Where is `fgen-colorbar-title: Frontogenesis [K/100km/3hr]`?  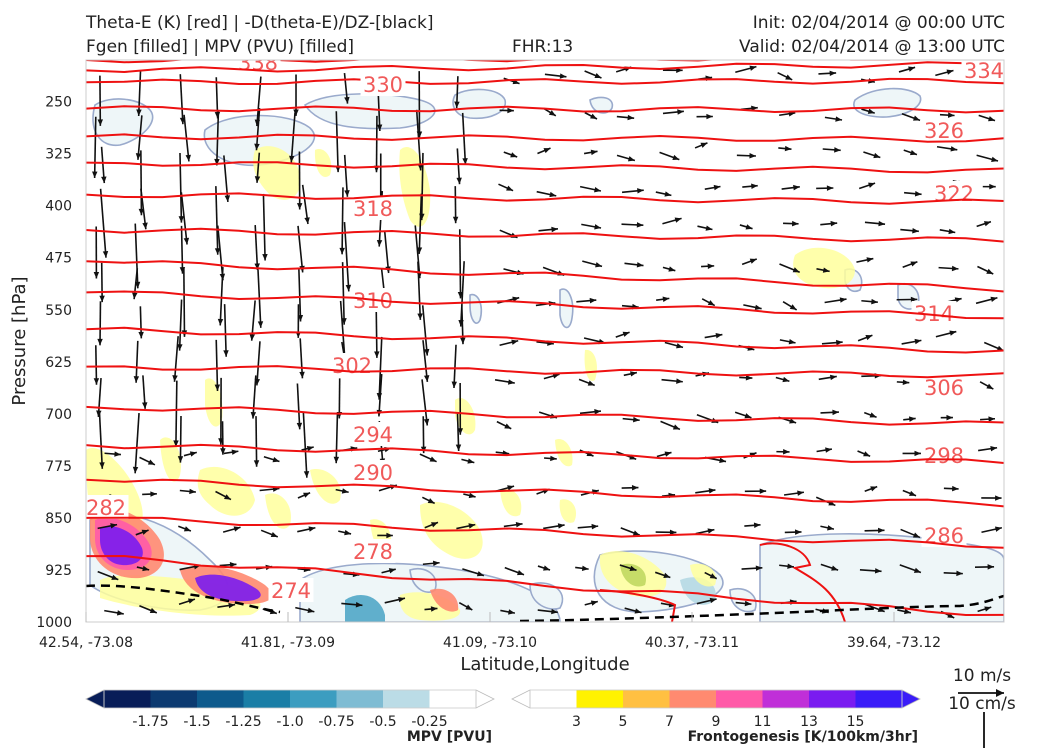 fgen-colorbar-title: Frontogenesis [K/100km/3hr] is located at coordinates (803, 737).